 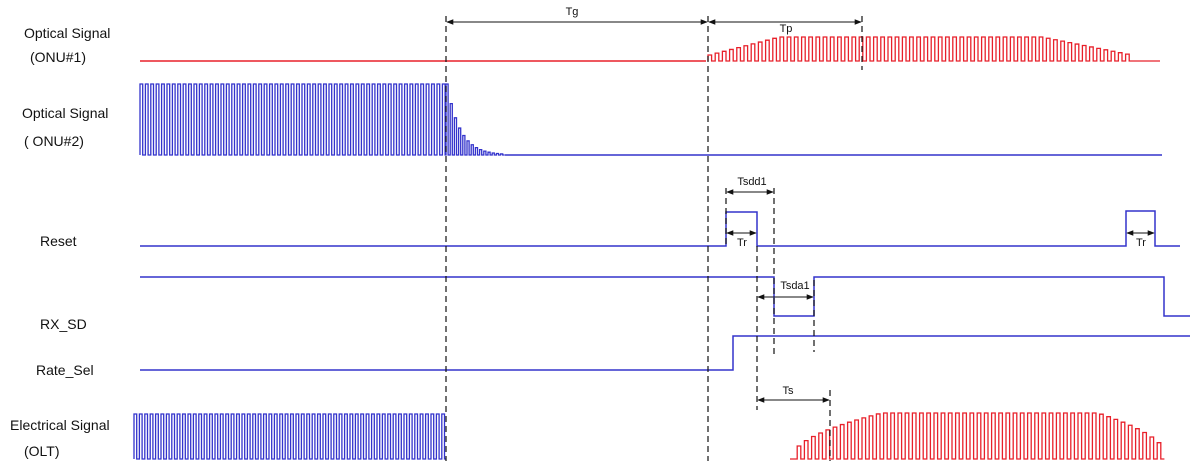 I want to click on tsda1-label: Tsda1, so click(x=794, y=286).